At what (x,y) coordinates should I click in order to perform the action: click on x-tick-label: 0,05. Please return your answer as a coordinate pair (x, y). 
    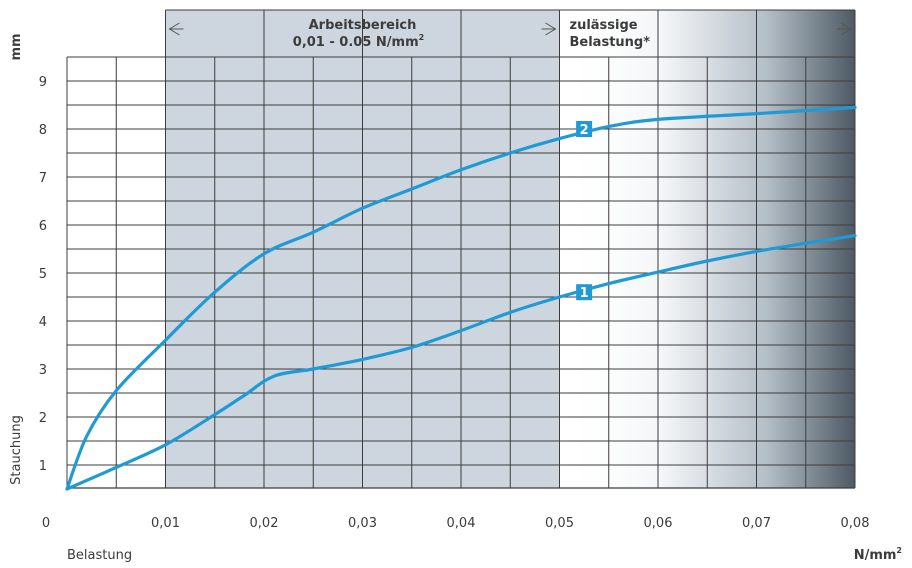
    Looking at the image, I should click on (559, 523).